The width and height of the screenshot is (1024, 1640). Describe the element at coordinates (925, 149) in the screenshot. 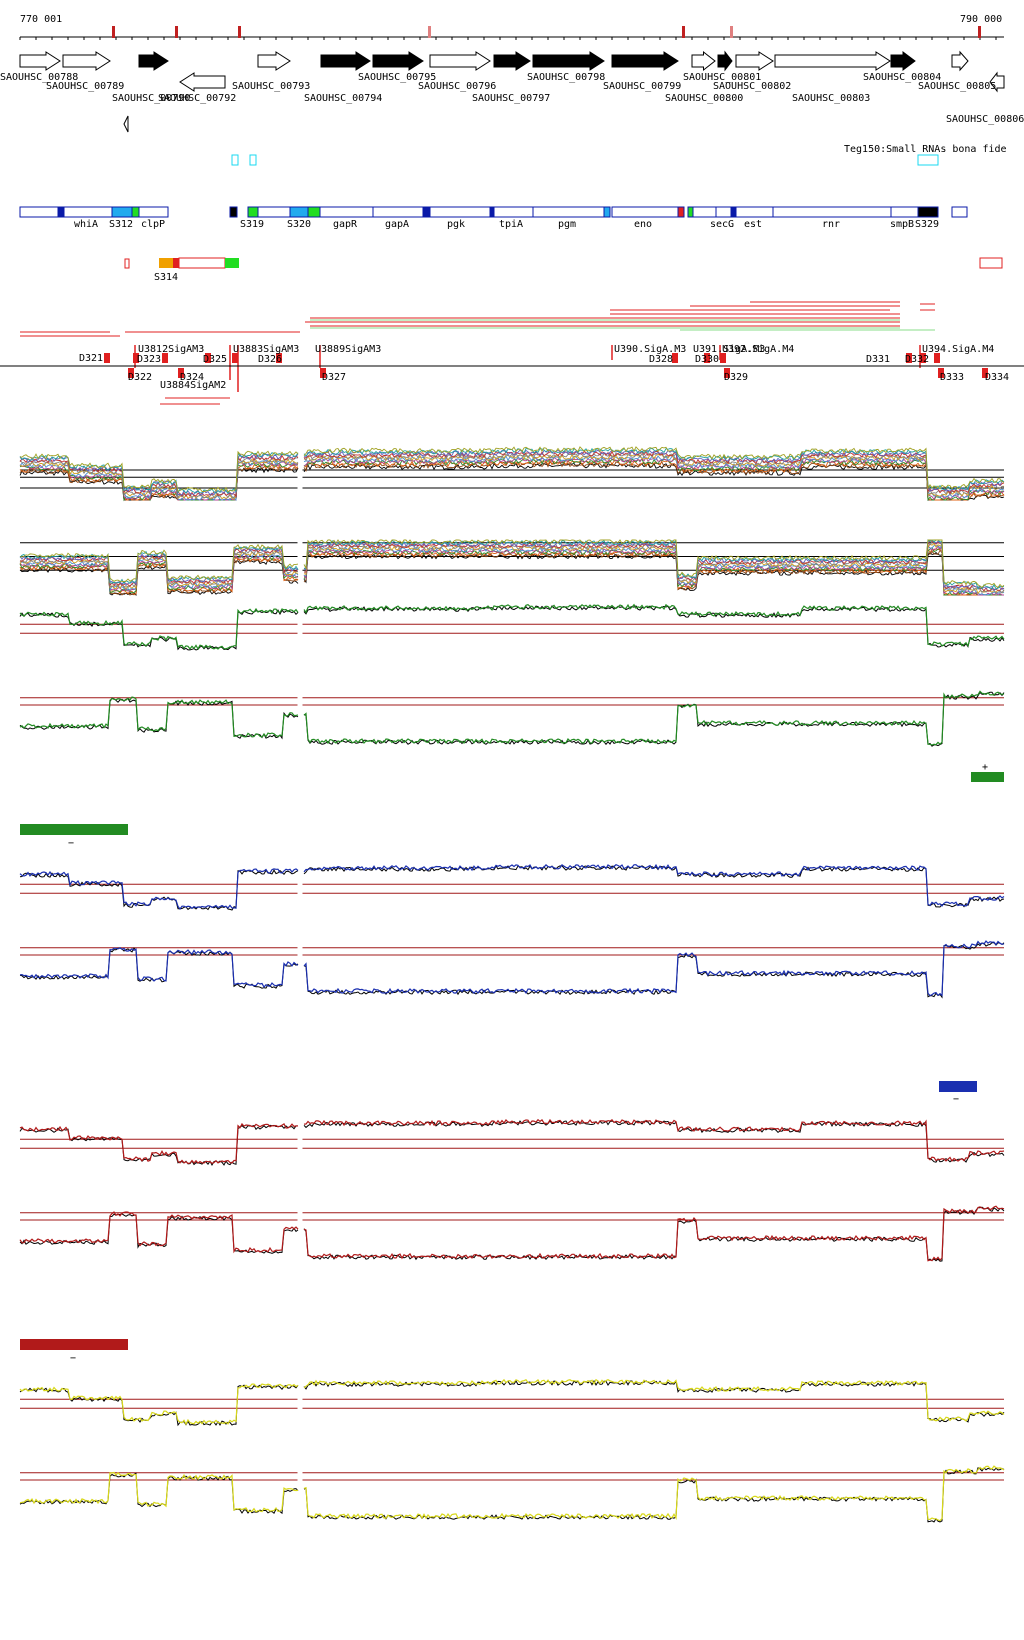

I see `srna-track-label: Teg150:Small RNAs bona fide` at that location.